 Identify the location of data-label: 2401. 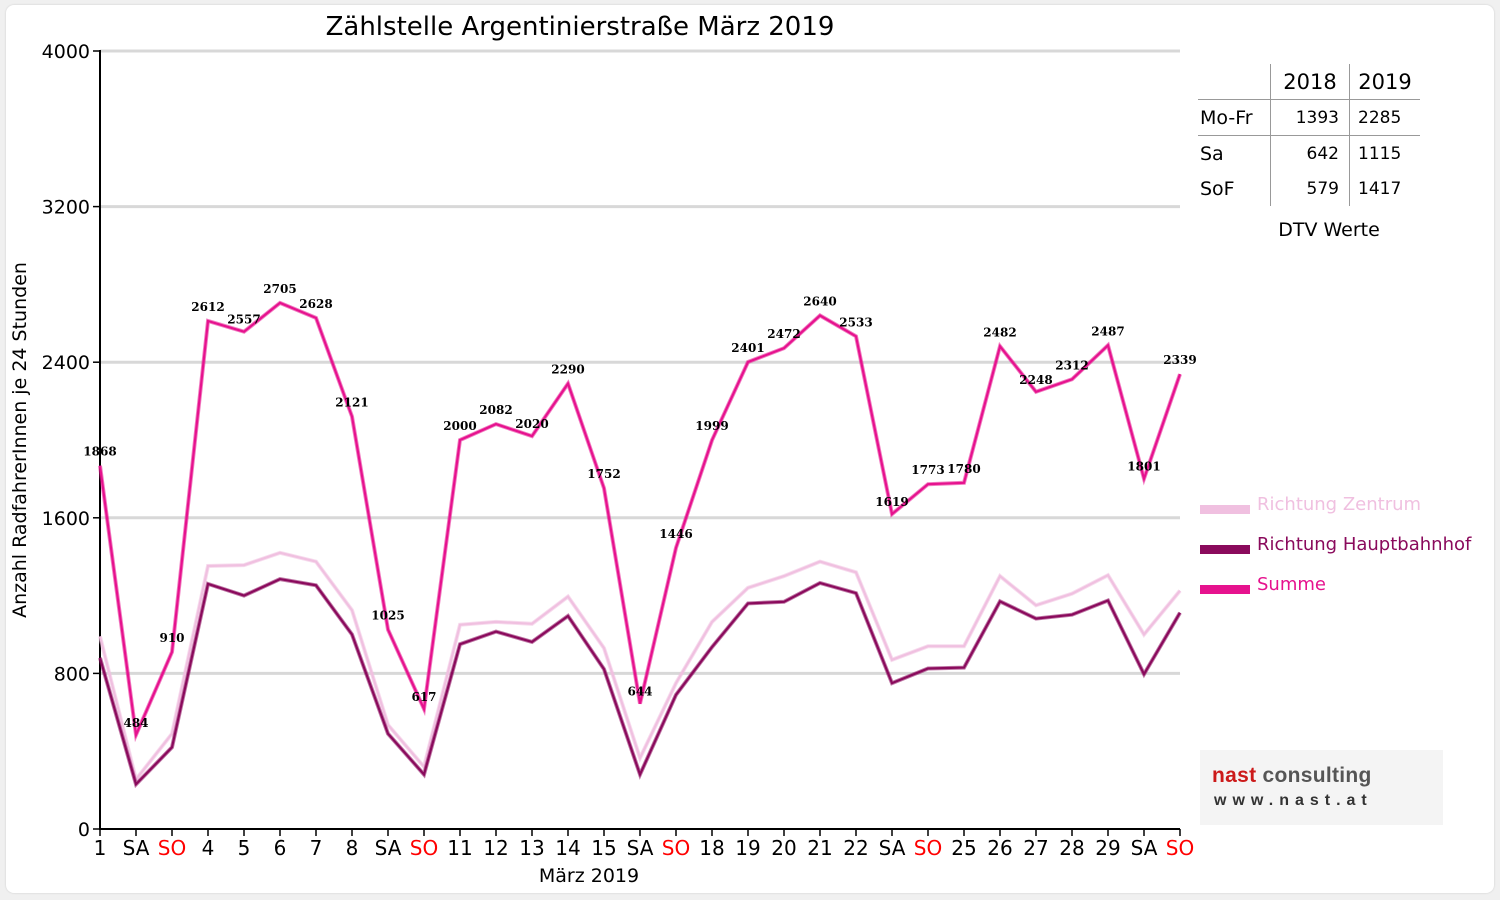
(747, 348).